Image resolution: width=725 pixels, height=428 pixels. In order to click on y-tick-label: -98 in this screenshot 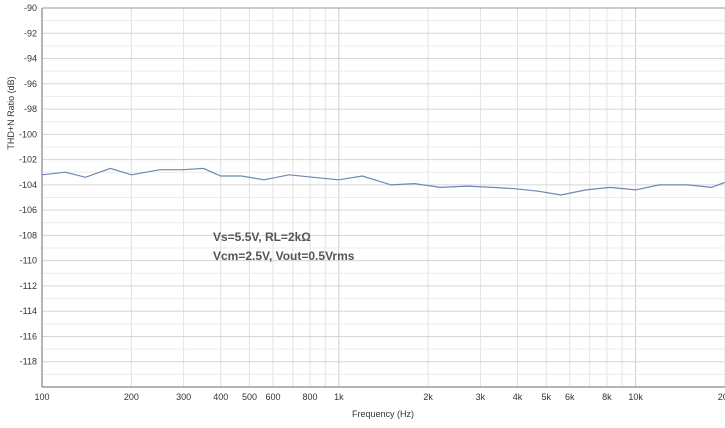, I will do `click(30, 109)`.